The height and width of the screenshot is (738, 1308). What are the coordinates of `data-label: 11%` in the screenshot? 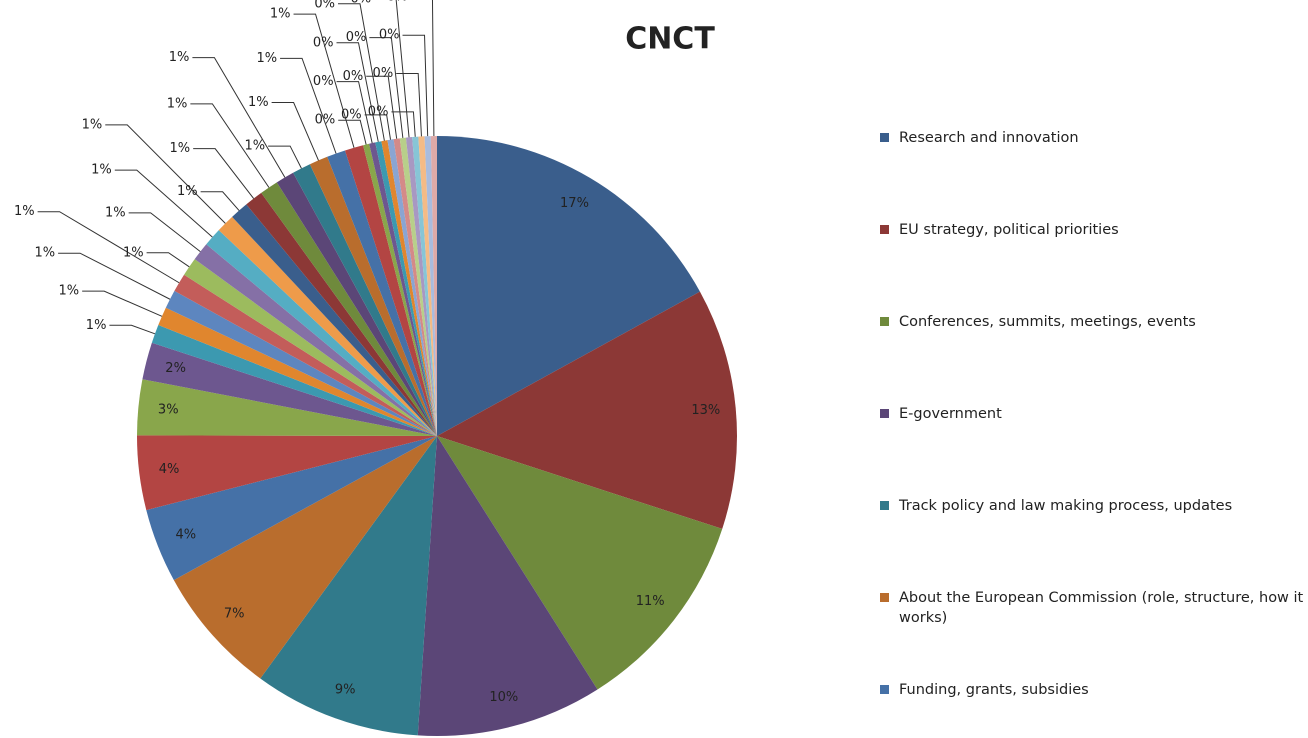 It's located at (650, 601).